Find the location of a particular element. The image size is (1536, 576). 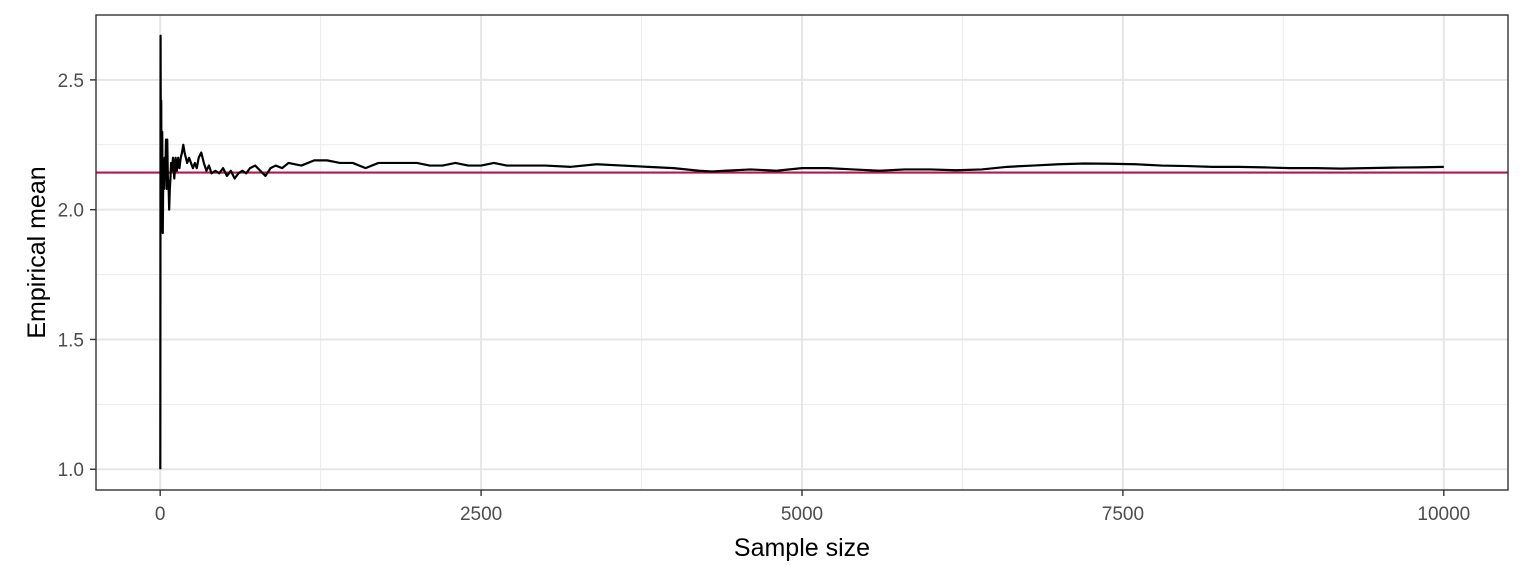

x-tick-label: 0 is located at coordinates (160, 514).